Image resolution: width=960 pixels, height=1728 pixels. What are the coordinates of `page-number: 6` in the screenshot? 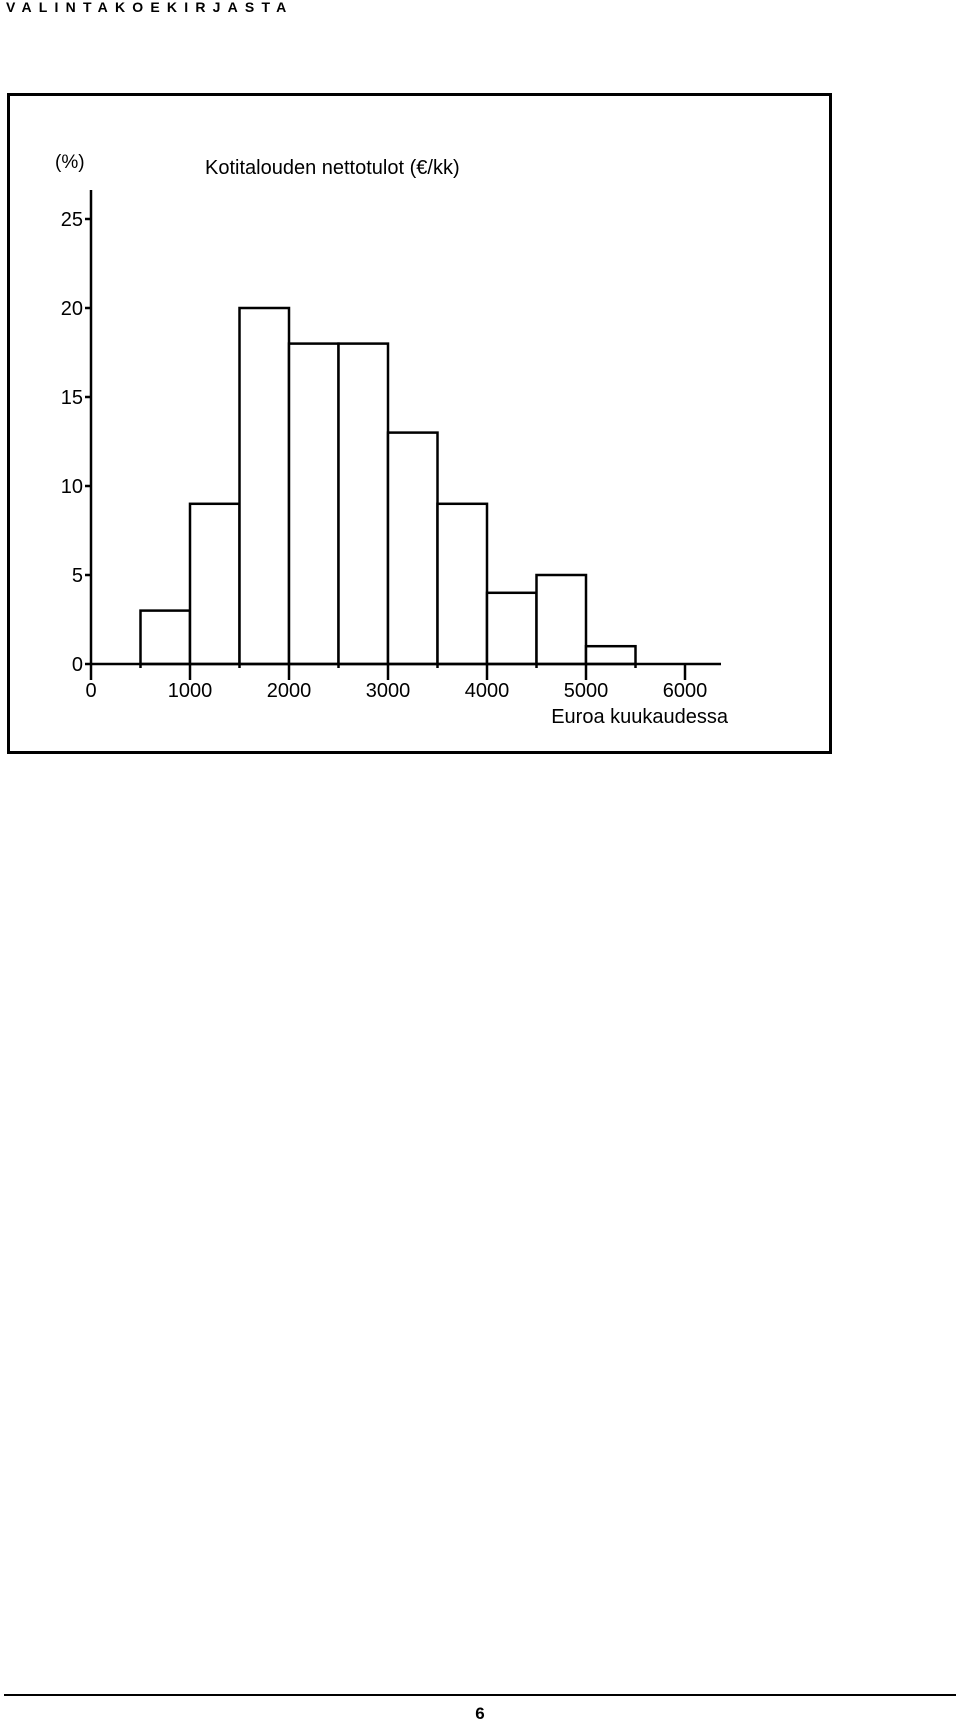 It's located at (480, 1713).